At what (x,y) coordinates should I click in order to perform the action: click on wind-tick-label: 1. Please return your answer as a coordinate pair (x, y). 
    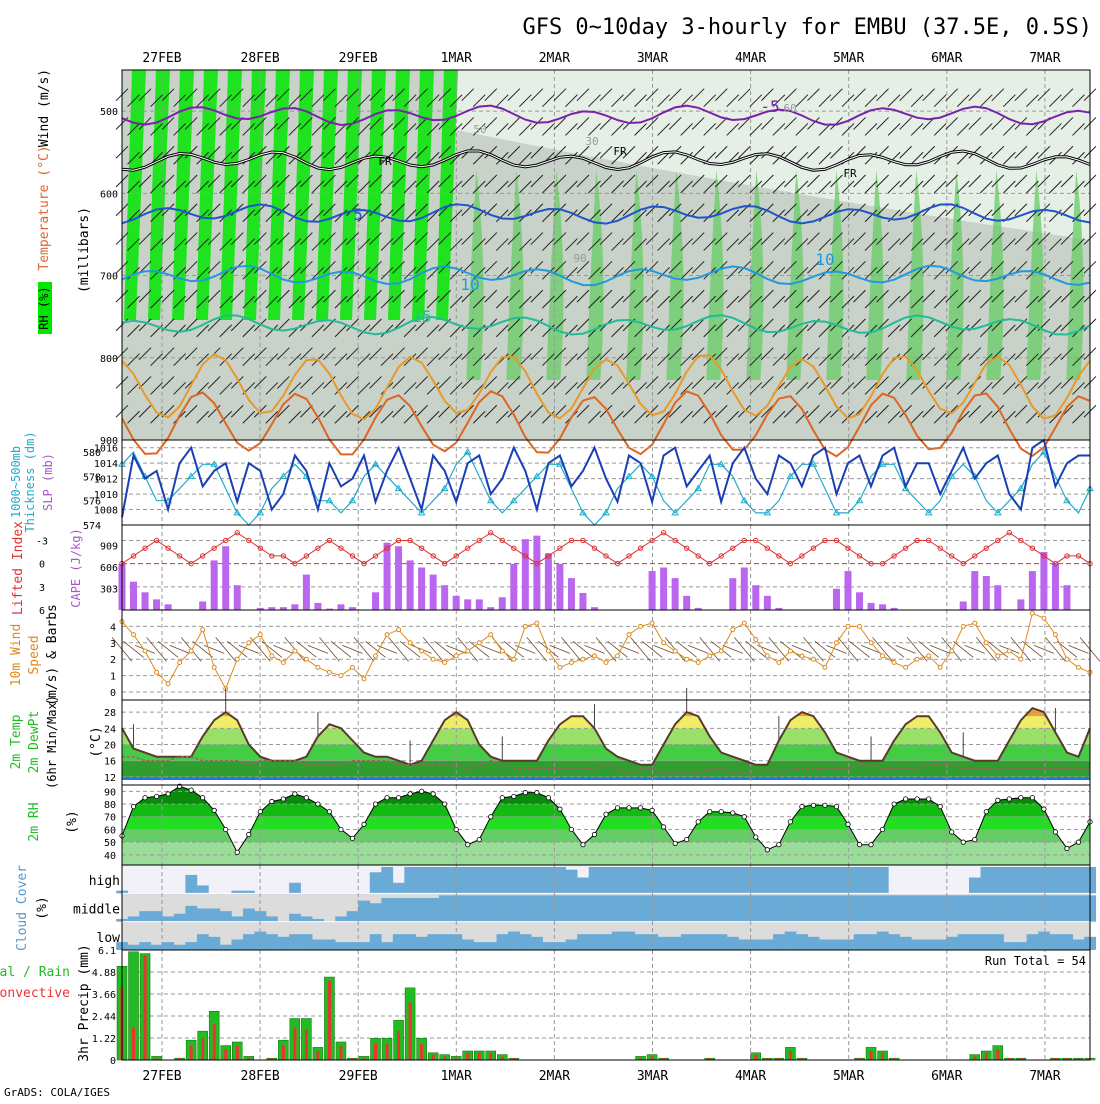
    Looking at the image, I should click on (113, 677).